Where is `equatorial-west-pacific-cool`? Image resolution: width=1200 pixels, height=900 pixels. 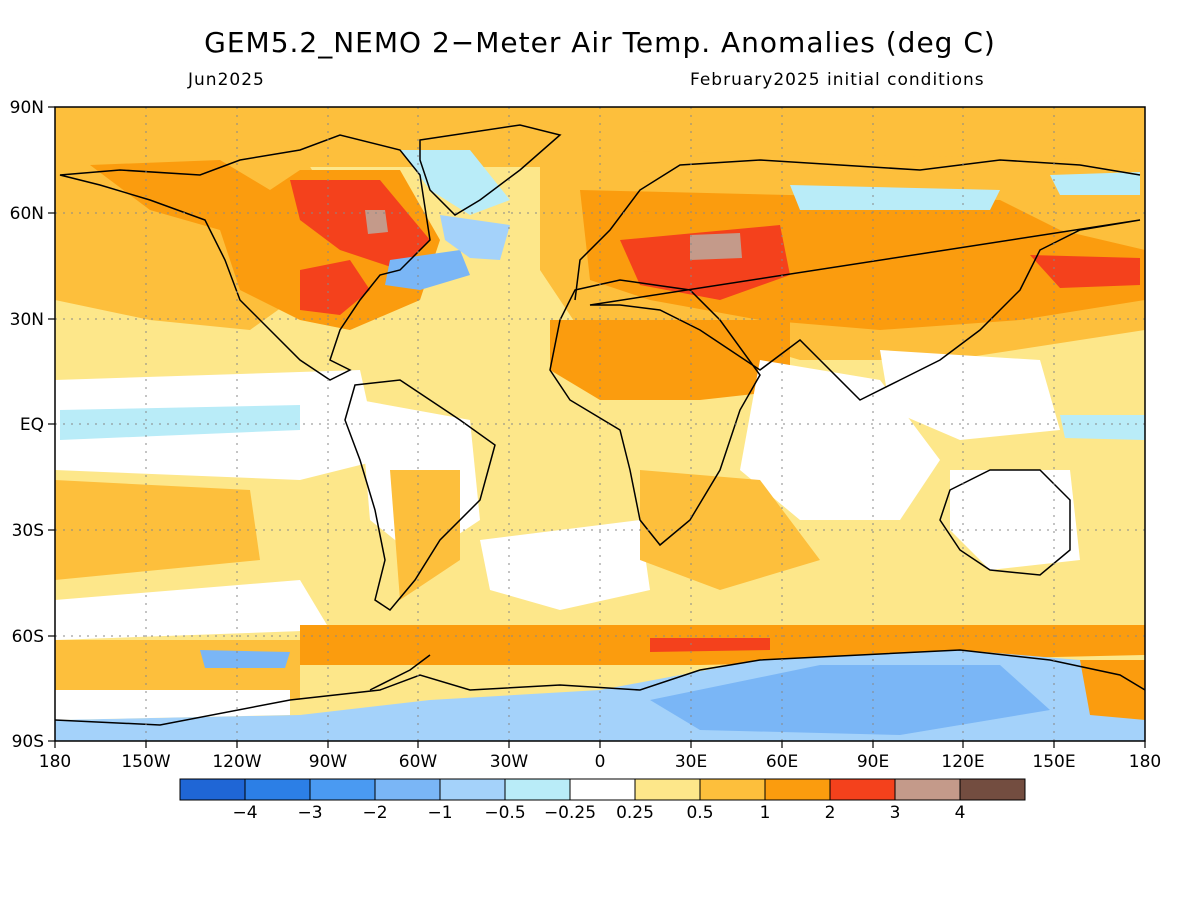
equatorial-west-pacific-cool is located at coordinates (1102, 427).